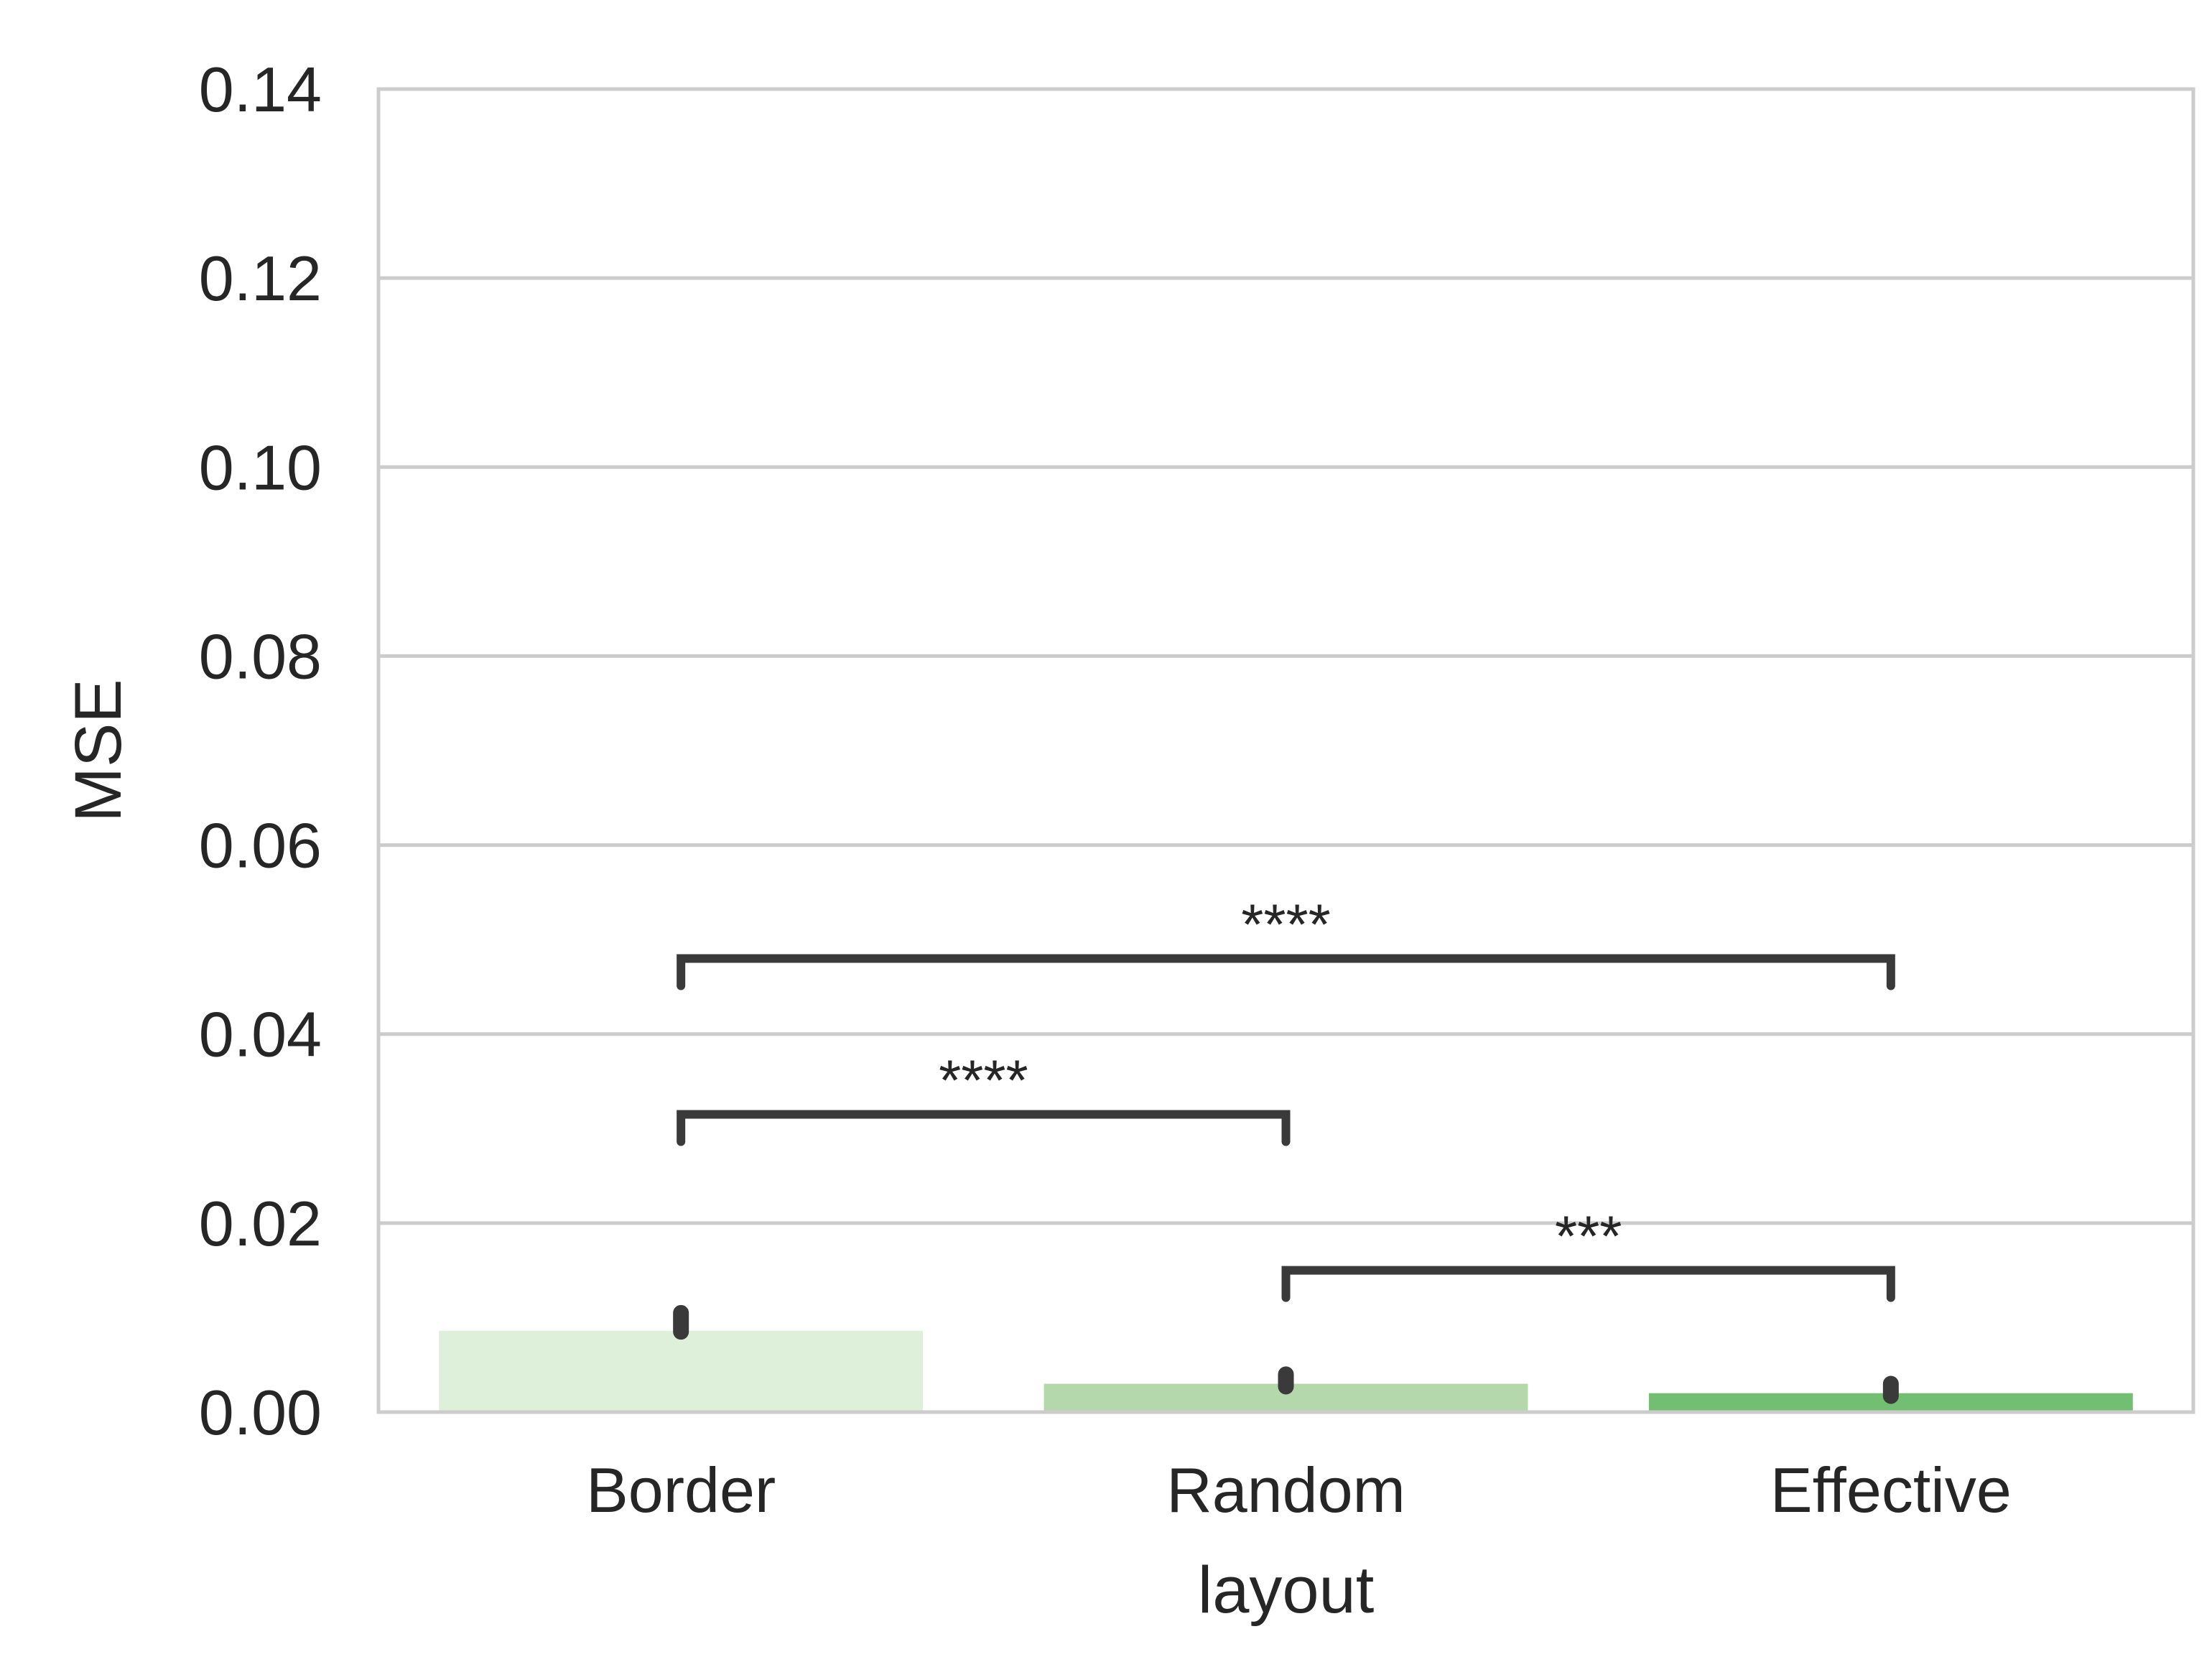 The image size is (2212, 1680). Describe the element at coordinates (1286, 1354) in the screenshot. I see `error-bars` at that location.